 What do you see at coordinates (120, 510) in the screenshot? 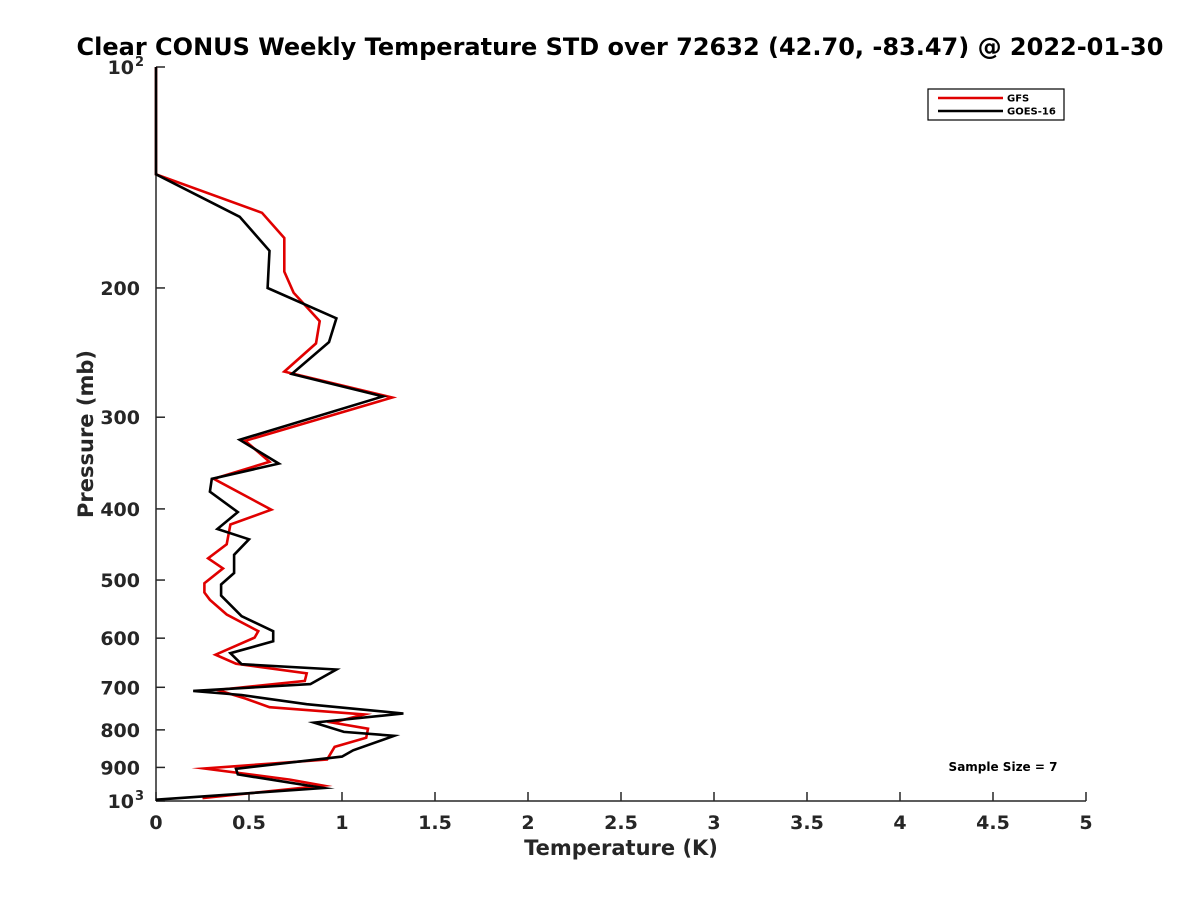
I see `y-tick-label: 400` at bounding box center [120, 510].